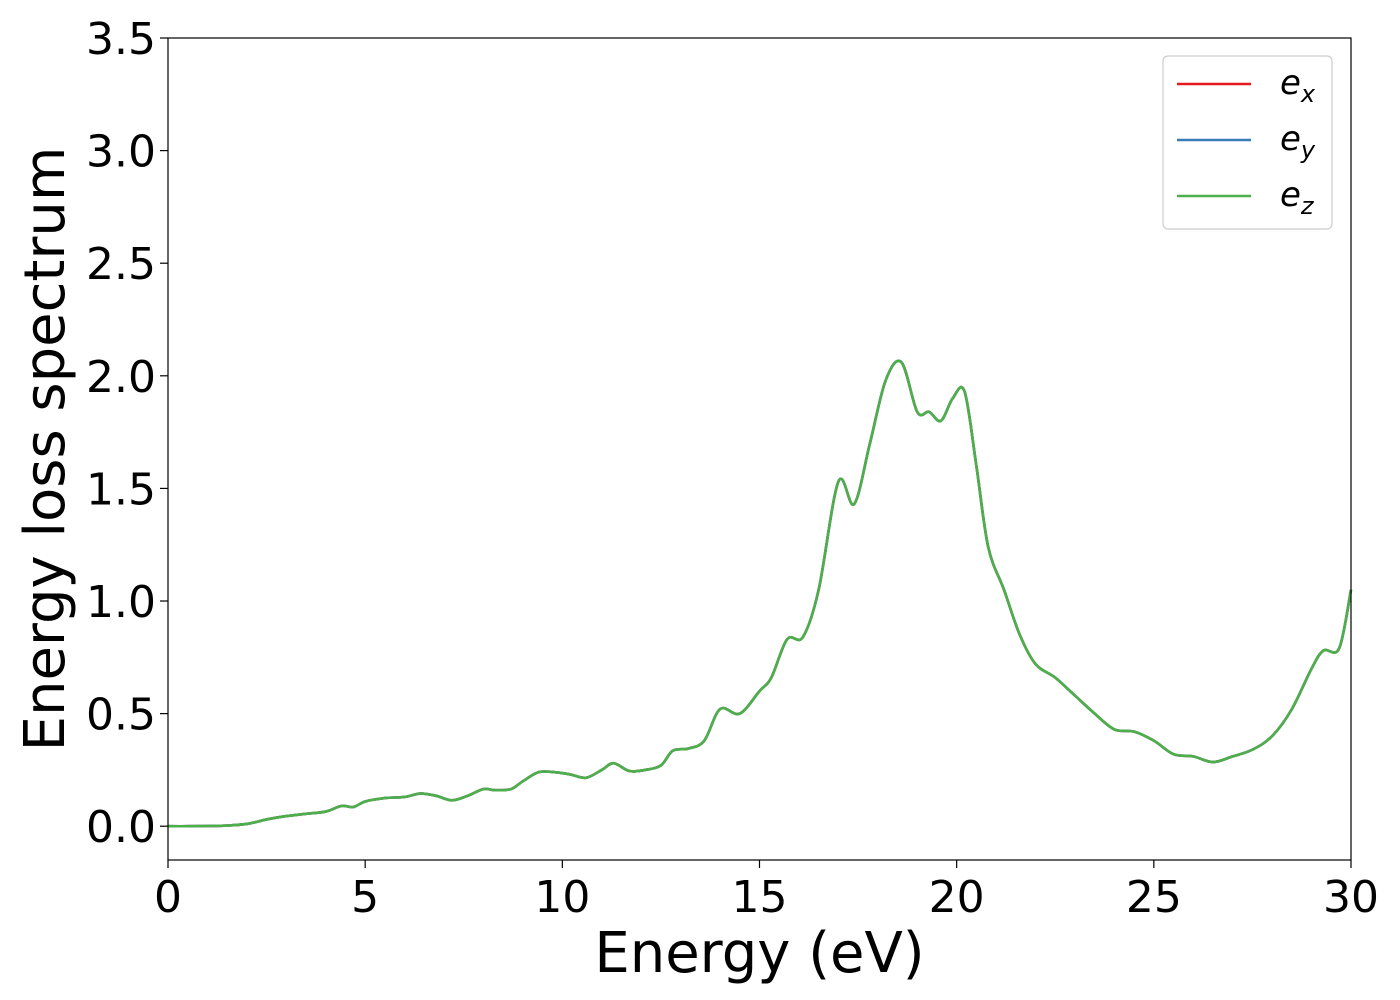 The height and width of the screenshot is (1000, 1400). What do you see at coordinates (760, 897) in the screenshot?
I see `x-tick-label: 15` at bounding box center [760, 897].